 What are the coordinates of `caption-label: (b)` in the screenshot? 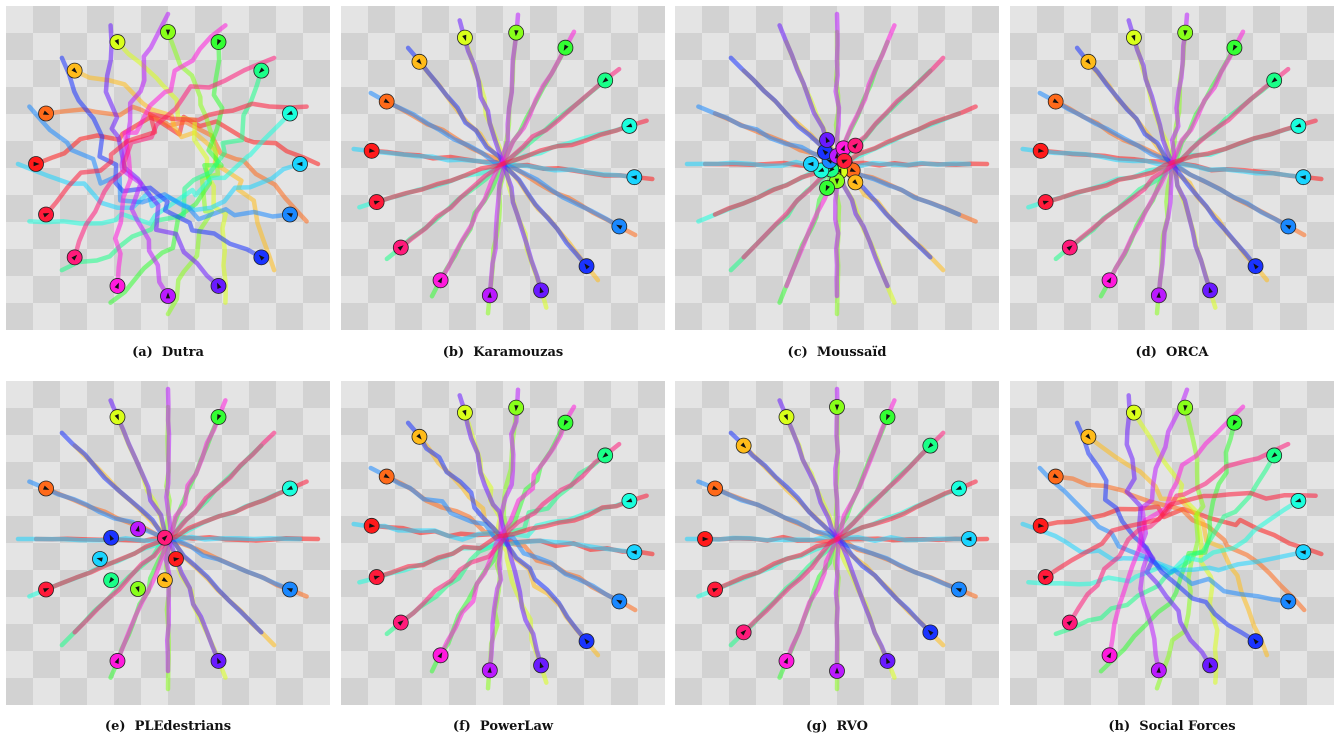 It's located at (453, 352).